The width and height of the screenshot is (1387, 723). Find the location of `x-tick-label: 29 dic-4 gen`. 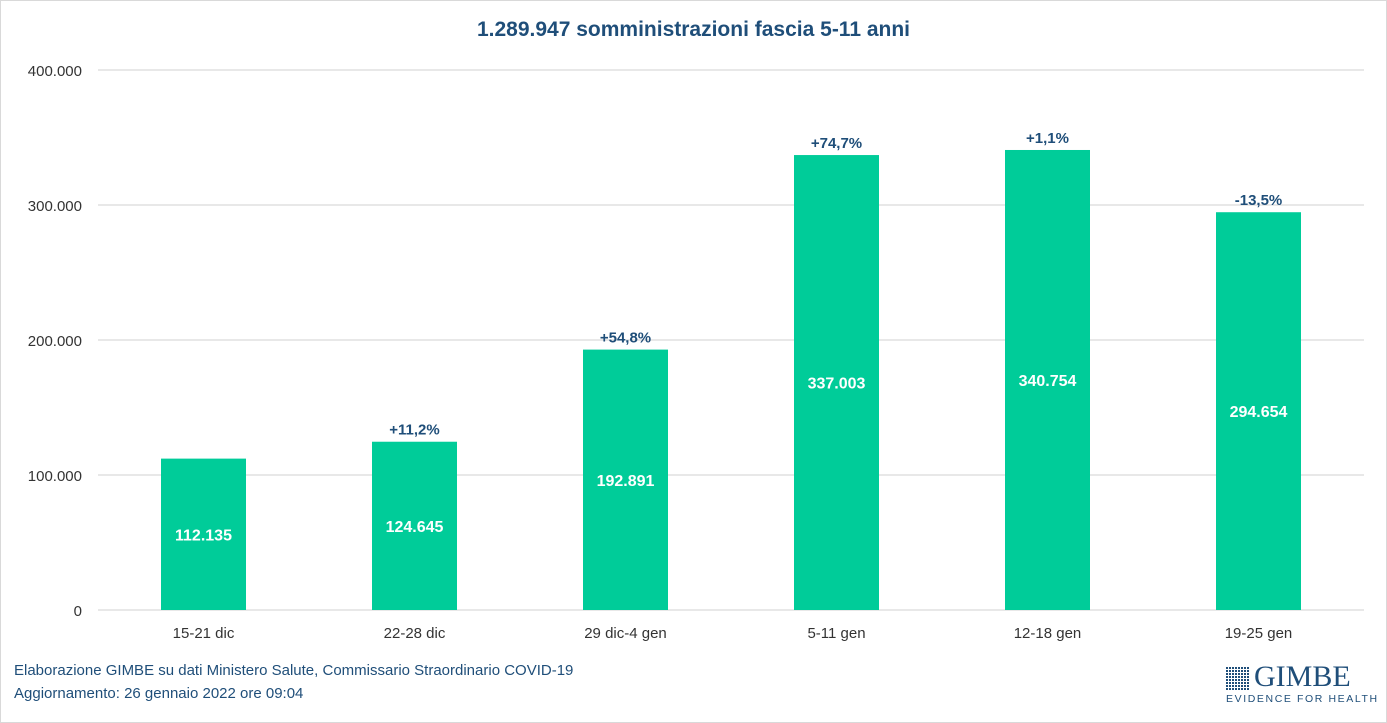

x-tick-label: 29 dic-4 gen is located at coordinates (625, 633).